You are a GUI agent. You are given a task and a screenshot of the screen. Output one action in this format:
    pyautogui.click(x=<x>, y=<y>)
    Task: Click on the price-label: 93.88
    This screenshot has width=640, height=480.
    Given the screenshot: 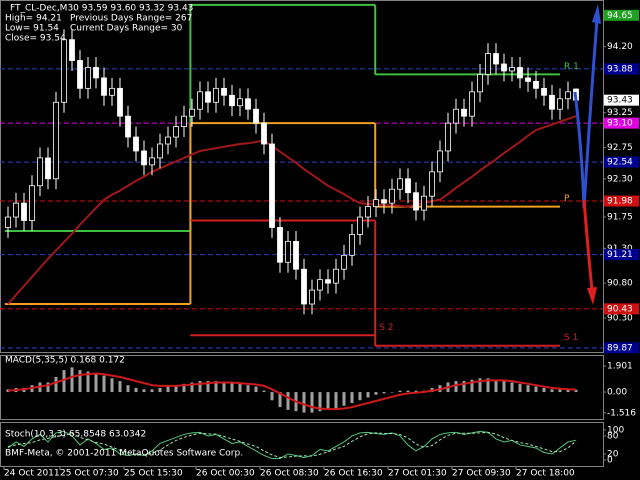 What is the action you would take?
    pyautogui.click(x=620, y=69)
    